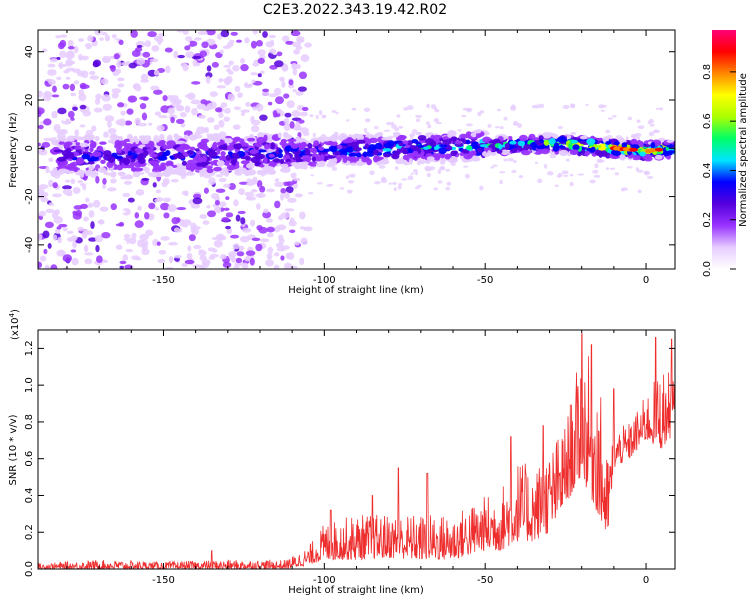  I want to click on spectrogram-y-label: Frequency (Hz), so click(13, 150).